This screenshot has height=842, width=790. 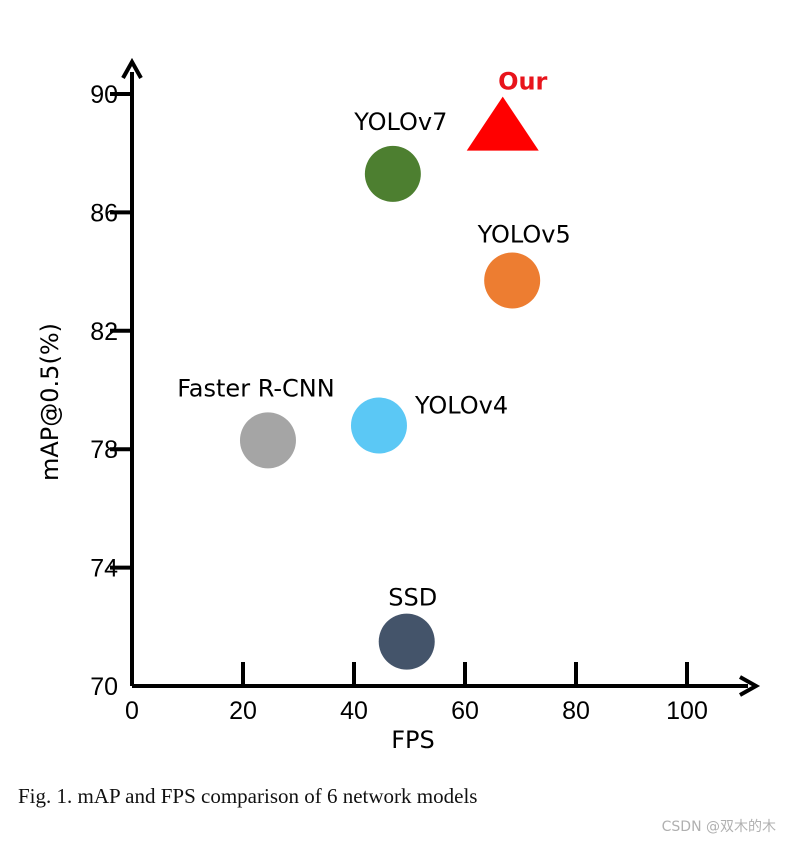 What do you see at coordinates (243, 711) in the screenshot?
I see `x-tick-label: 20` at bounding box center [243, 711].